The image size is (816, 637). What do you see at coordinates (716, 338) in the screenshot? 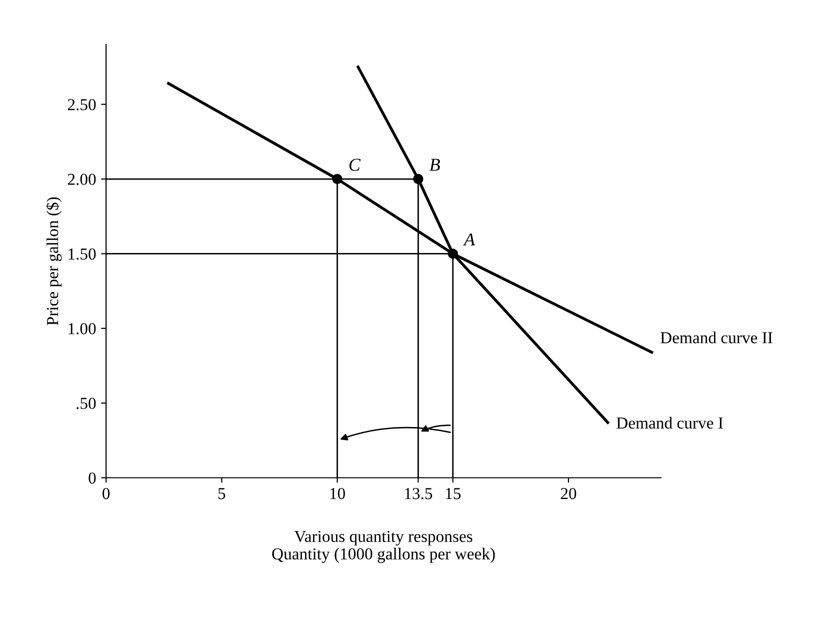
I see `series-label: Demand curve II` at bounding box center [716, 338].